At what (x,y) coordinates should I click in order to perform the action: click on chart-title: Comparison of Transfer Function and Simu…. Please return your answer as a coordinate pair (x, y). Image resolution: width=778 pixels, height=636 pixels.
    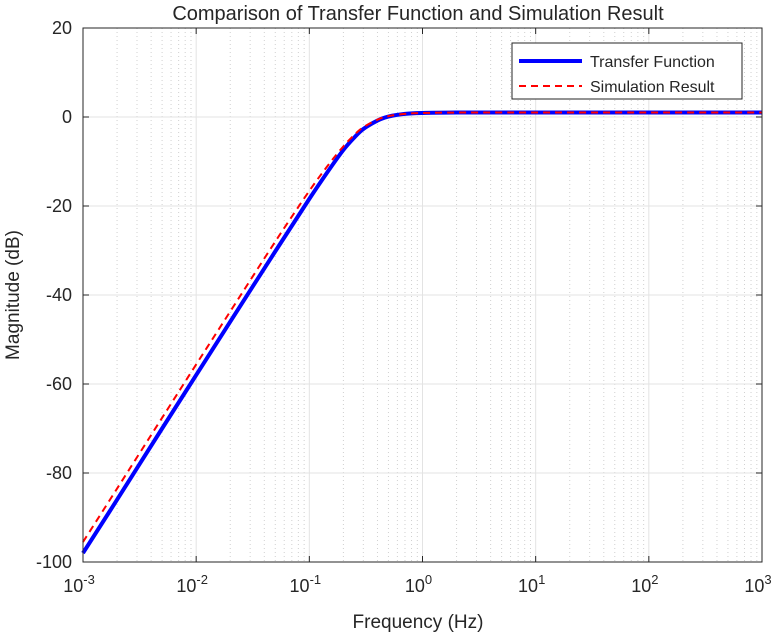
    Looking at the image, I should click on (418, 14).